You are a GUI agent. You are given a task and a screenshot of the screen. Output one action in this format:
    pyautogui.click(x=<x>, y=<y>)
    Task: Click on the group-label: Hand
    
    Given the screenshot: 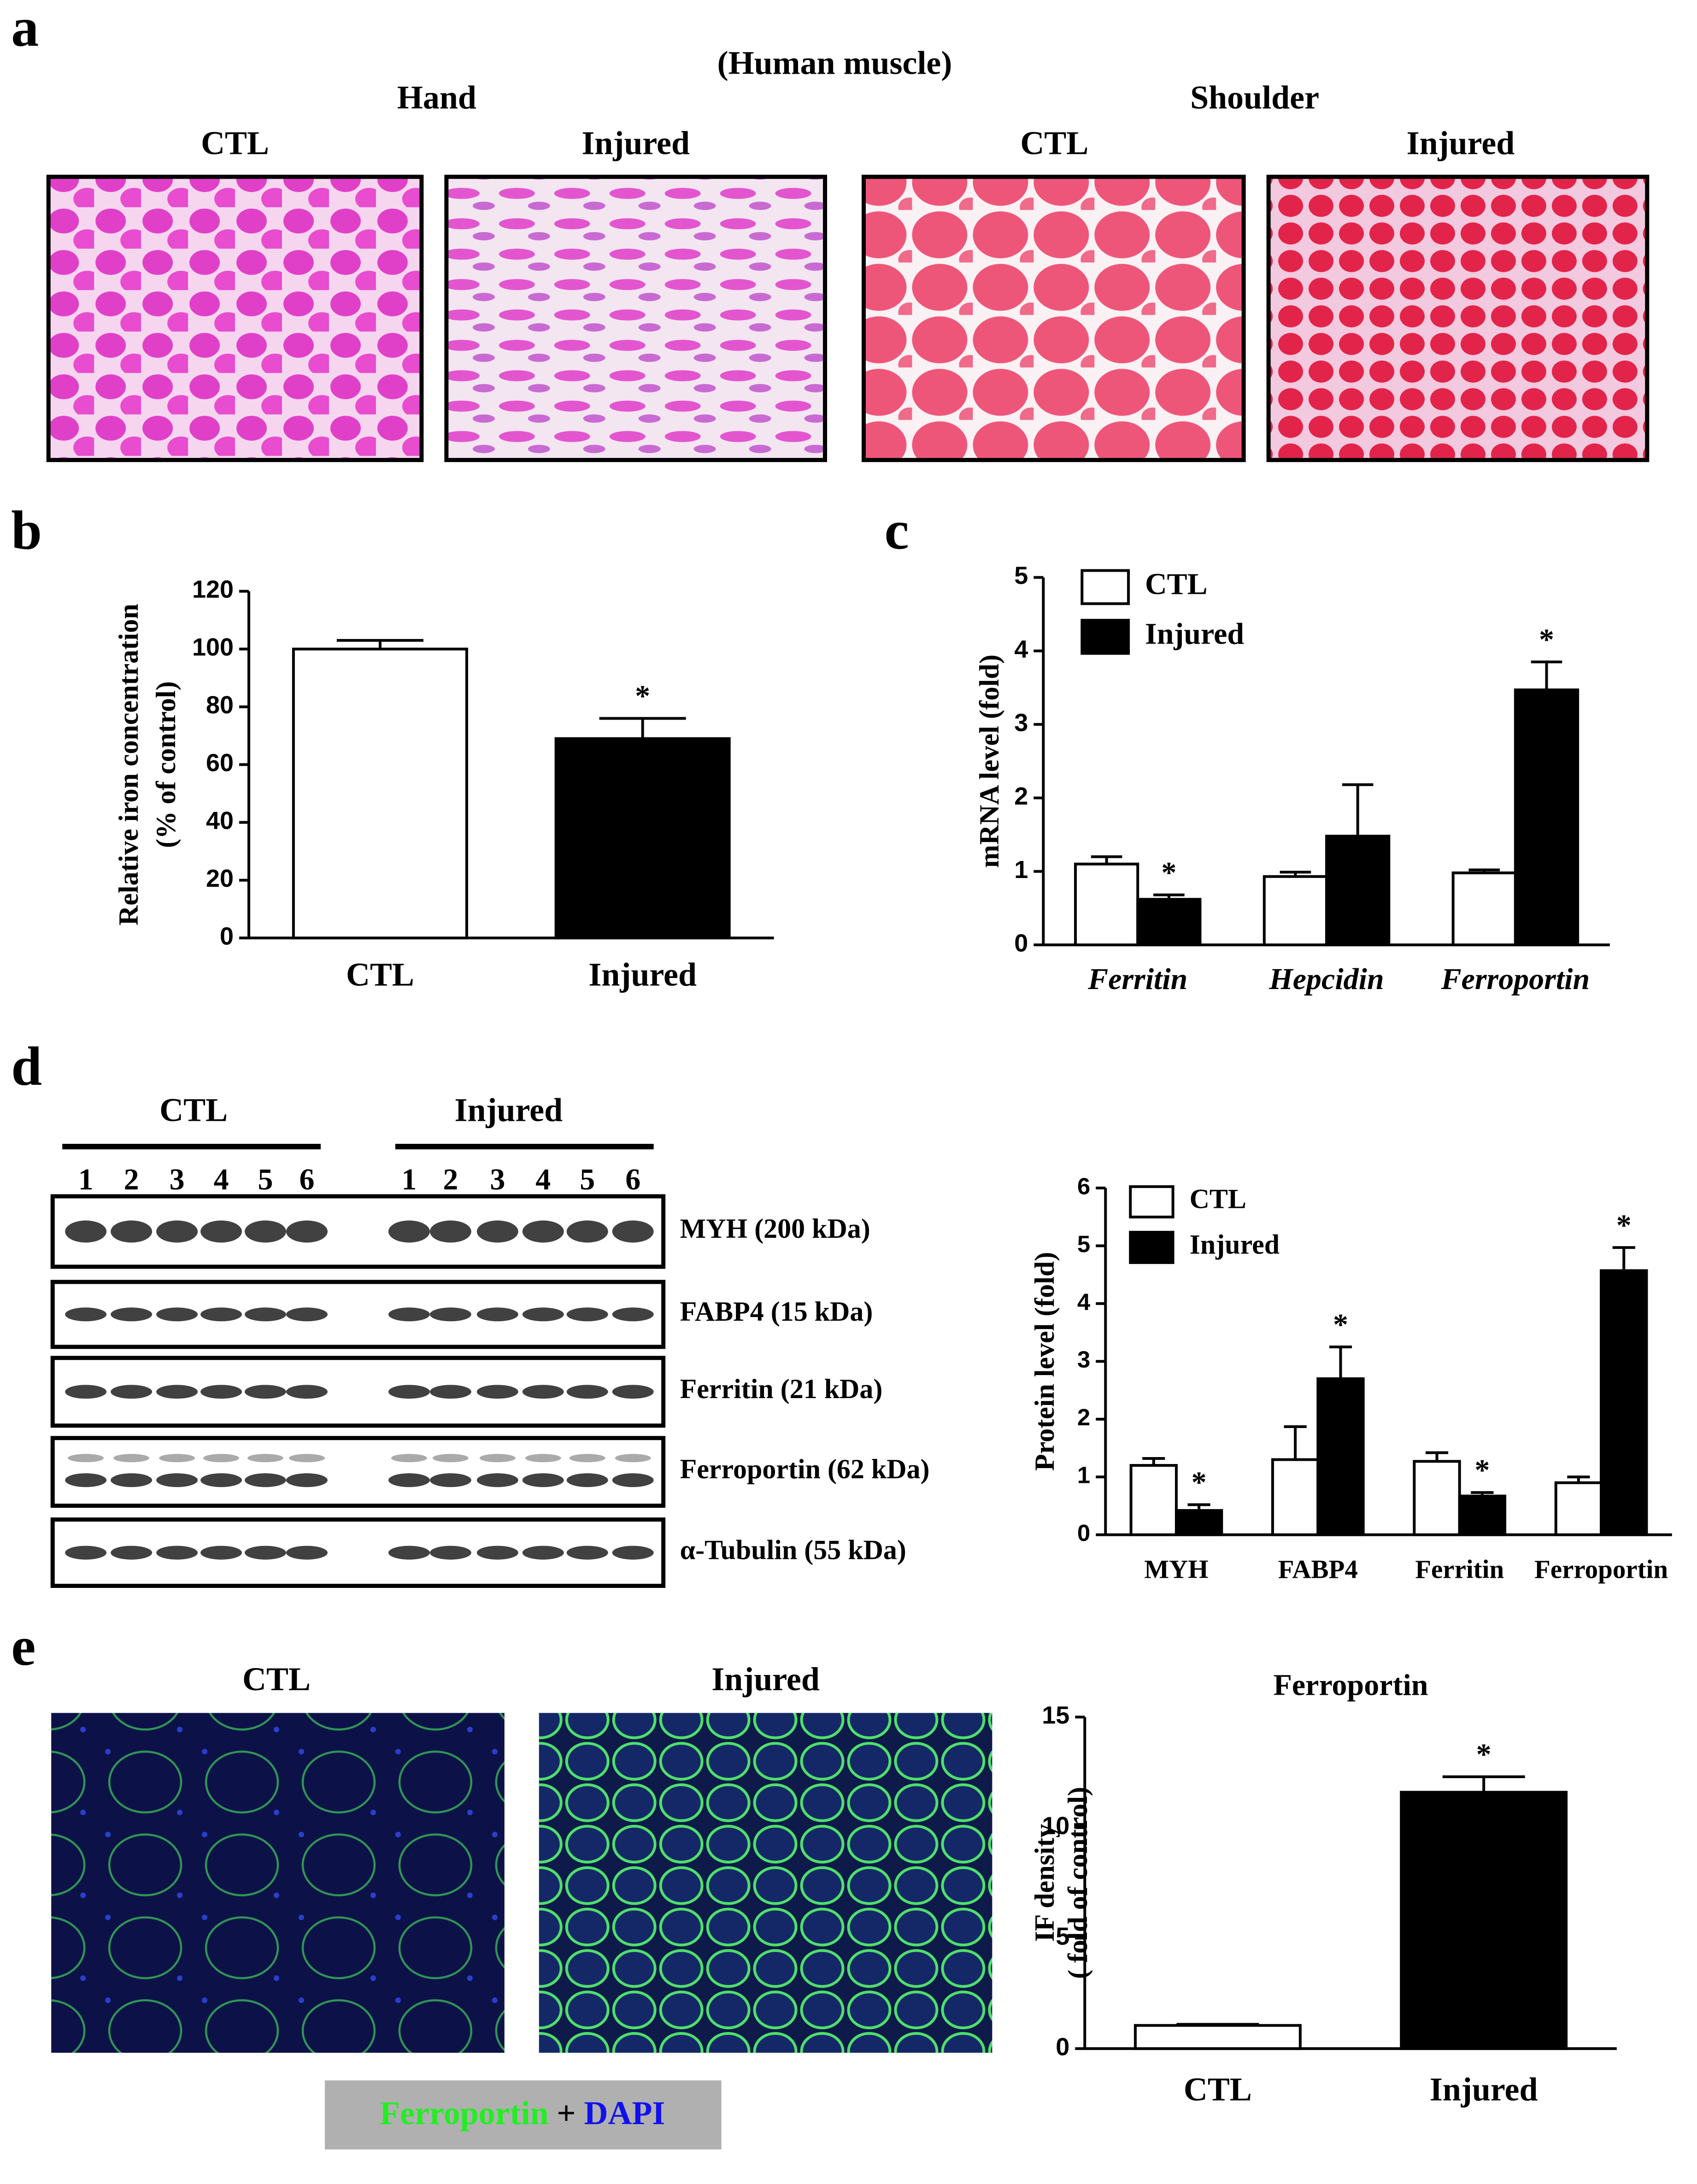 What is the action you would take?
    pyautogui.click(x=436, y=97)
    